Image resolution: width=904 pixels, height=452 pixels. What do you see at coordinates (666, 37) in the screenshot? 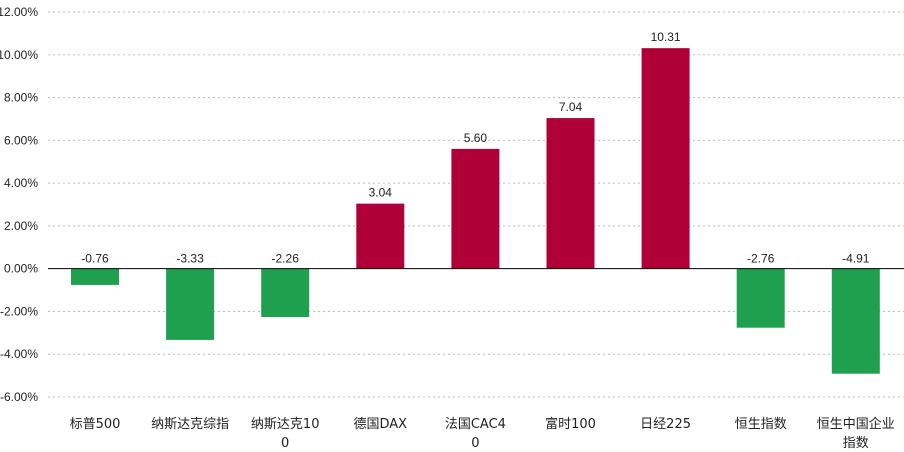
I see `data-label: 10.31` at bounding box center [666, 37].